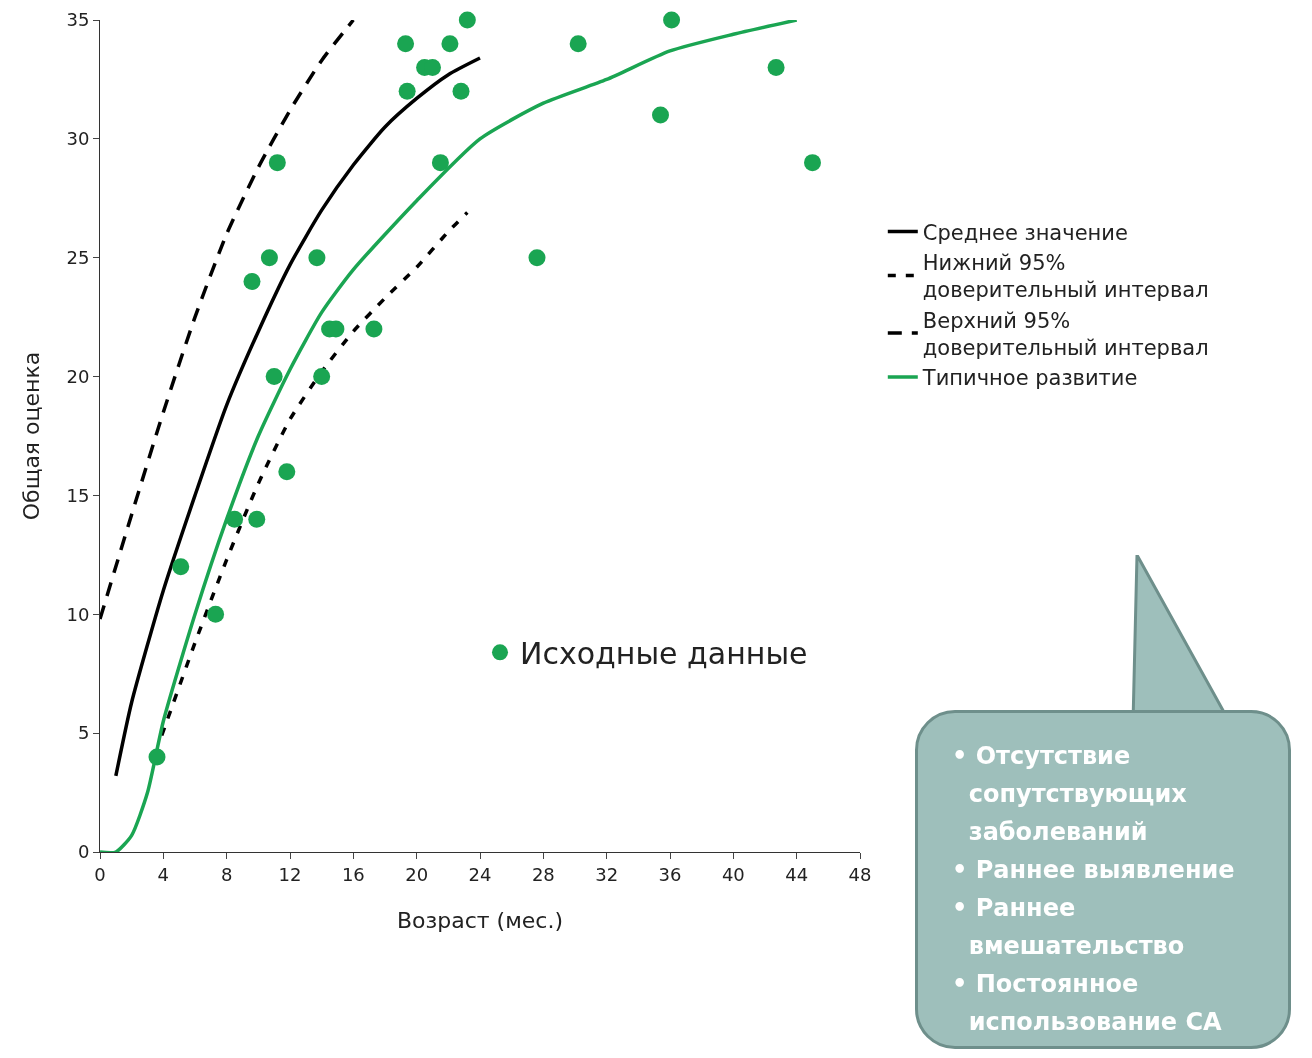 Image resolution: width=1312 pixels, height=1058 pixels. What do you see at coordinates (226, 874) in the screenshot?
I see `x-tick-label: 8` at bounding box center [226, 874].